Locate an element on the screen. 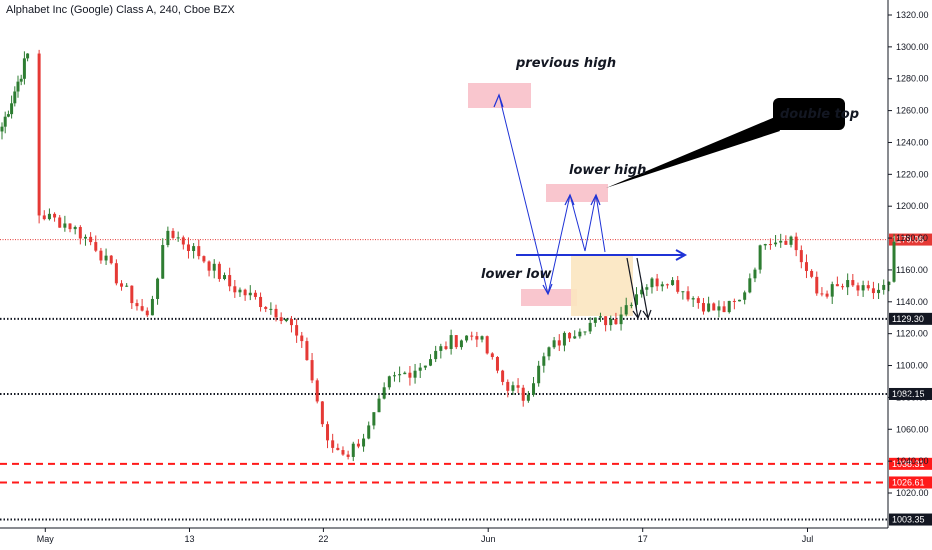 This screenshot has height=550, width=932. lower-low-zone is located at coordinates (549, 297).